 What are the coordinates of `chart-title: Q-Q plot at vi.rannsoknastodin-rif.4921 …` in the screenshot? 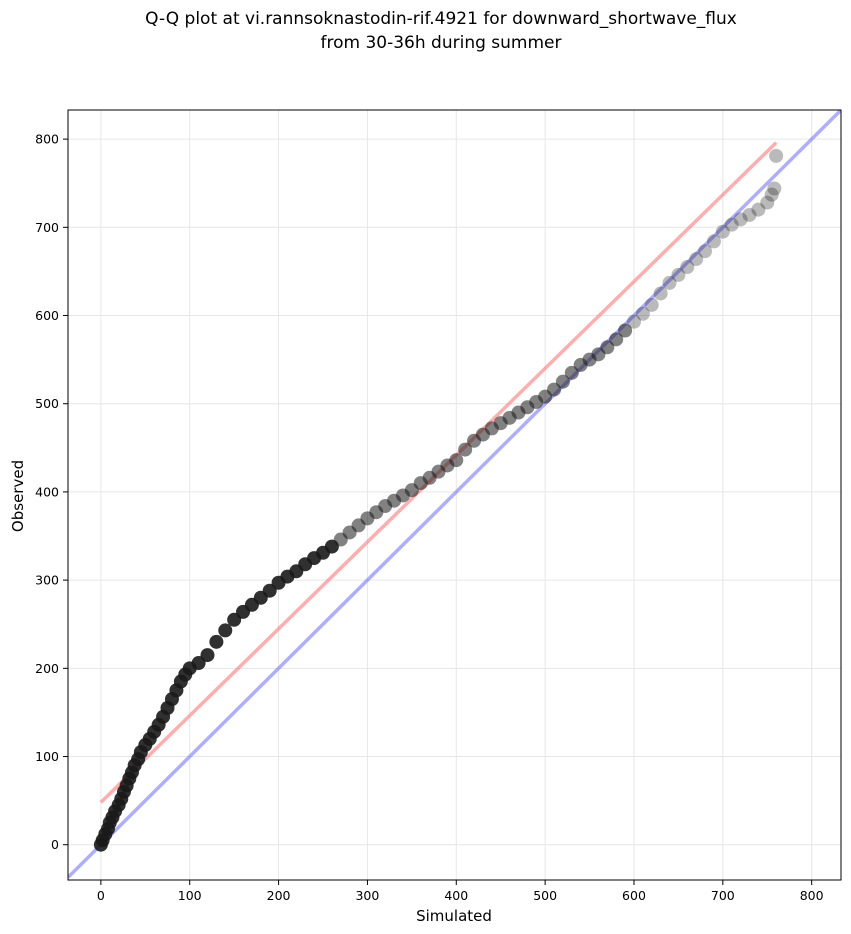 It's located at (441, 19).